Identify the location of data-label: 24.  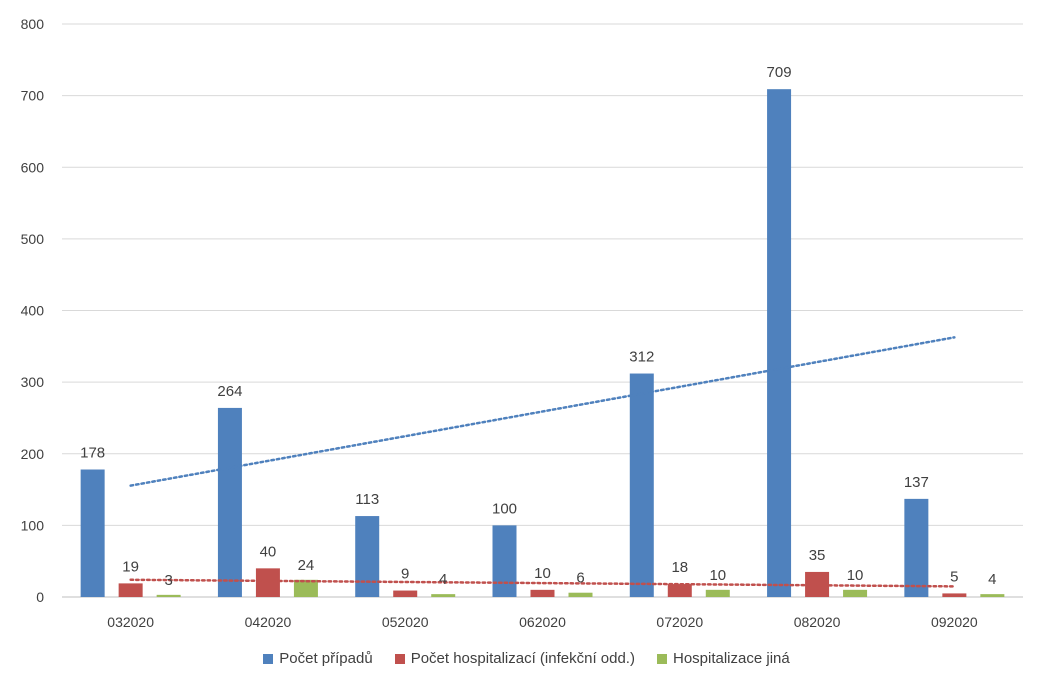
(306, 565).